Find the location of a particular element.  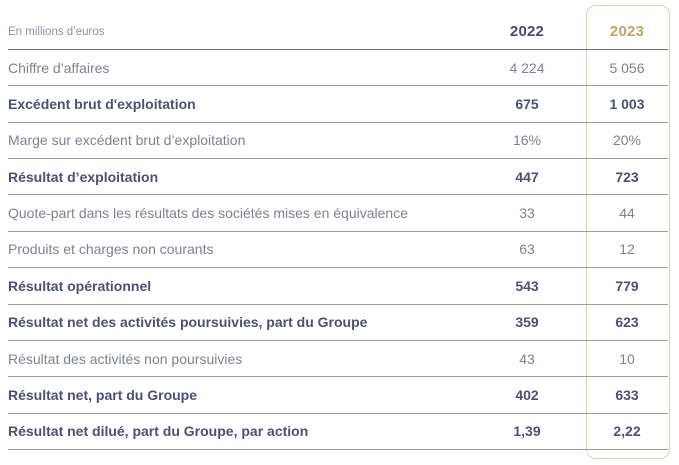

value-2022: 33 is located at coordinates (527, 213).